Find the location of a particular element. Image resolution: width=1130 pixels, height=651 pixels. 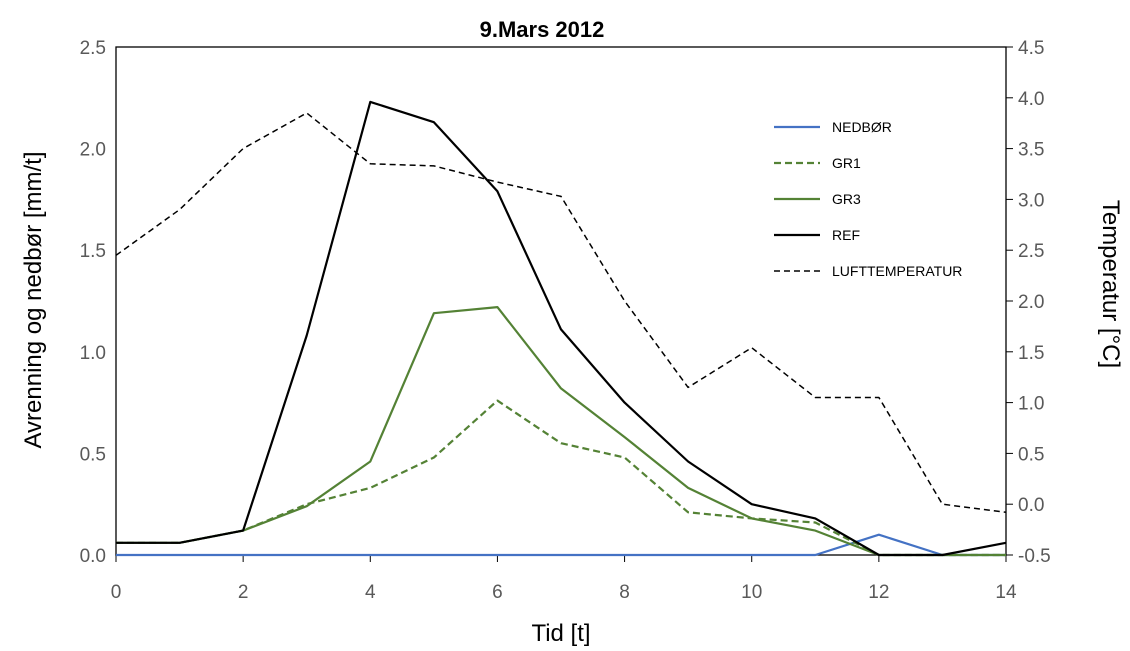

y-tick-label: 0.5 is located at coordinates (93, 454).